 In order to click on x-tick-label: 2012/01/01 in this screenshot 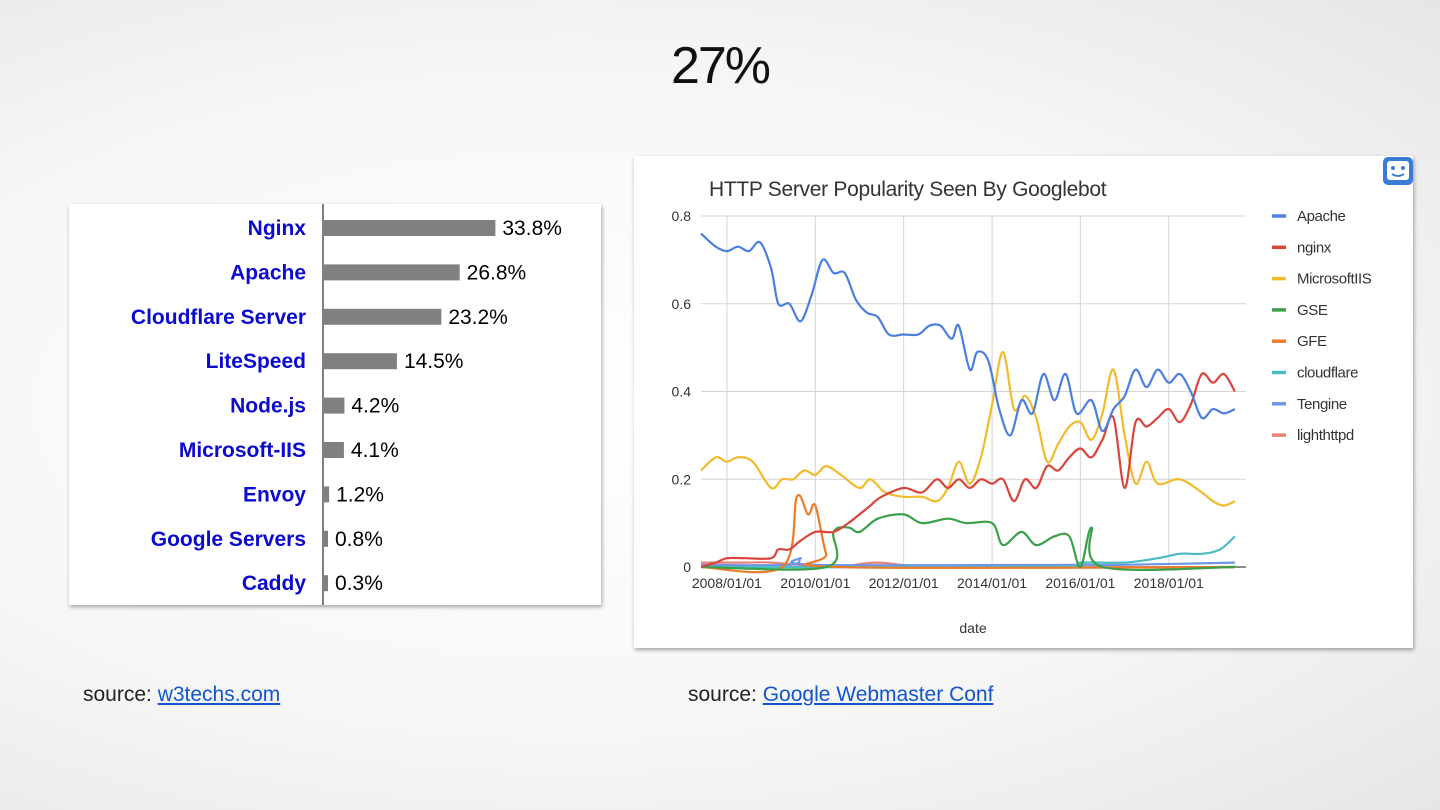, I will do `click(904, 583)`.